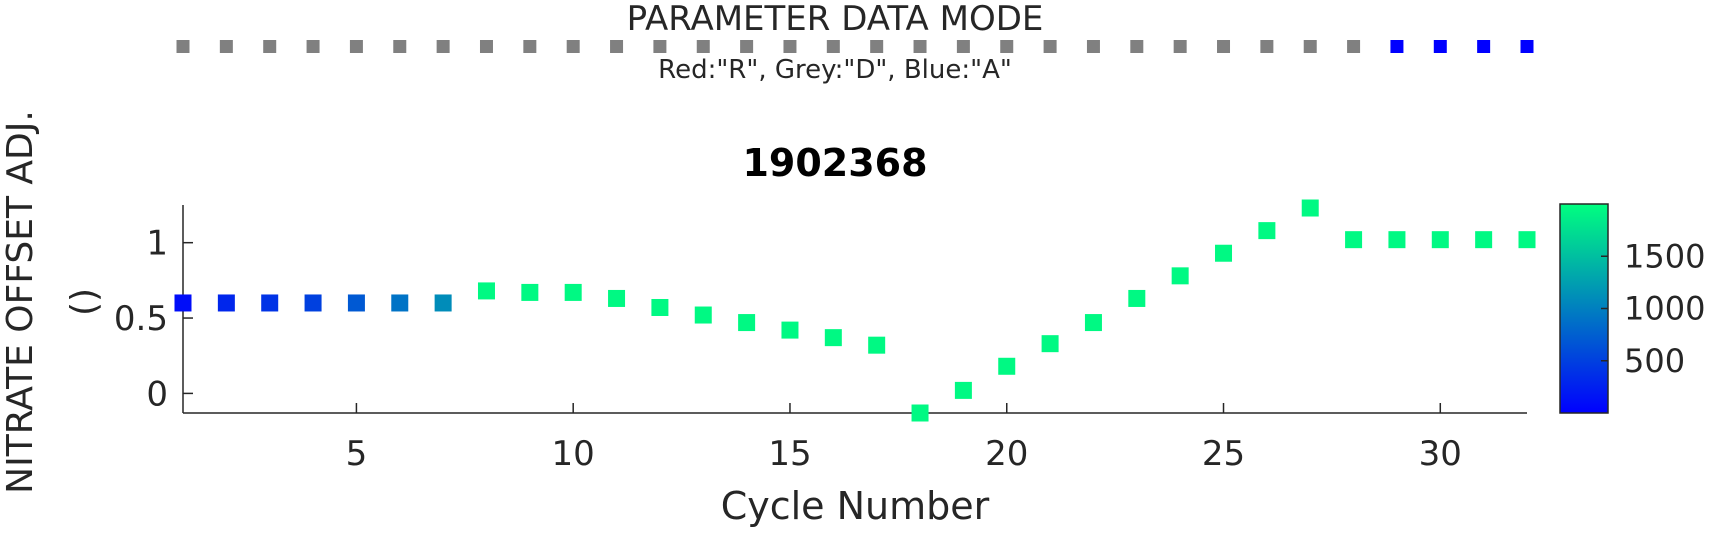 Image resolution: width=1715 pixels, height=542 pixels. What do you see at coordinates (84, 302) in the screenshot?
I see `y-axis-label-line-2: ()` at bounding box center [84, 302].